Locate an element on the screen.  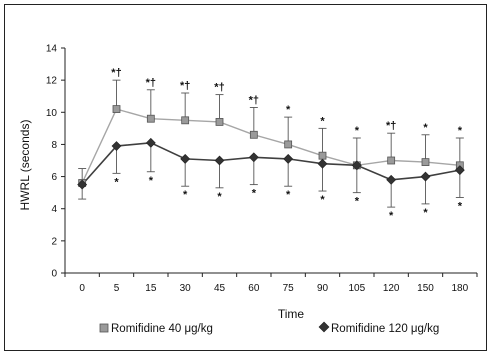
x-tick-label: 120 is located at coordinates (391, 288).